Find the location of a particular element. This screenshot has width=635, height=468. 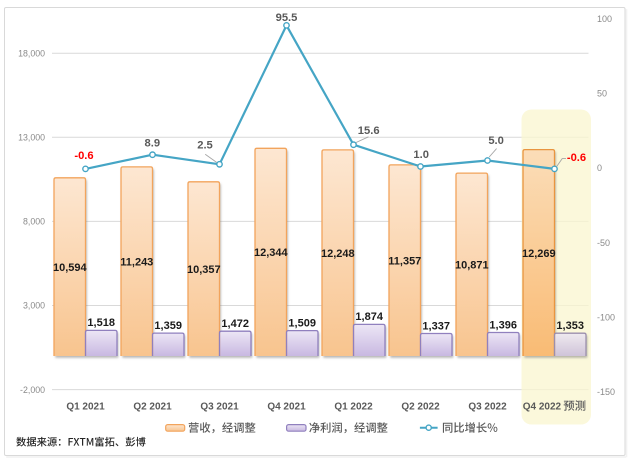

svg-text: 2.5 is located at coordinates (205, 146).